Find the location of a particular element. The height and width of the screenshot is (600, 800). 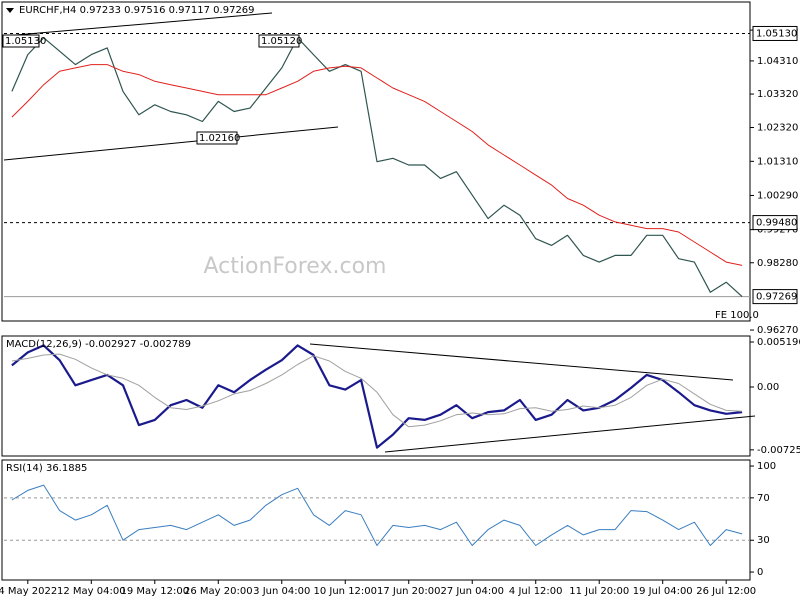

y-tick-label: 30 is located at coordinates (763, 540).